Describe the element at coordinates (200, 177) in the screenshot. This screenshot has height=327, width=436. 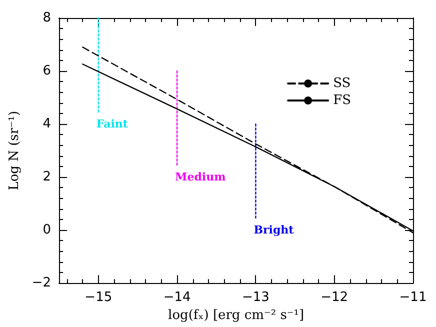
I see `series-label: Medium` at that location.